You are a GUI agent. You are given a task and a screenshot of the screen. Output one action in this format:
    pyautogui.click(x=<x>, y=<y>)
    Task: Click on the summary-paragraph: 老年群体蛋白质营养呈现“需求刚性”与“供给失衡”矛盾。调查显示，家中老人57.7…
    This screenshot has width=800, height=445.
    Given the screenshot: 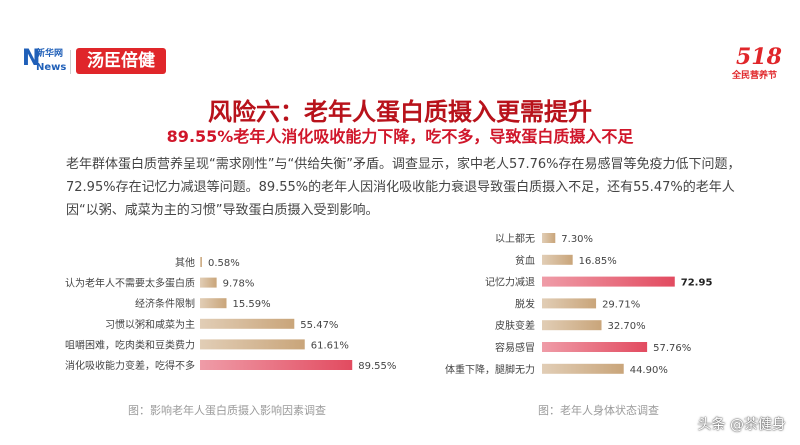 What is the action you would take?
    pyautogui.click(x=403, y=187)
    